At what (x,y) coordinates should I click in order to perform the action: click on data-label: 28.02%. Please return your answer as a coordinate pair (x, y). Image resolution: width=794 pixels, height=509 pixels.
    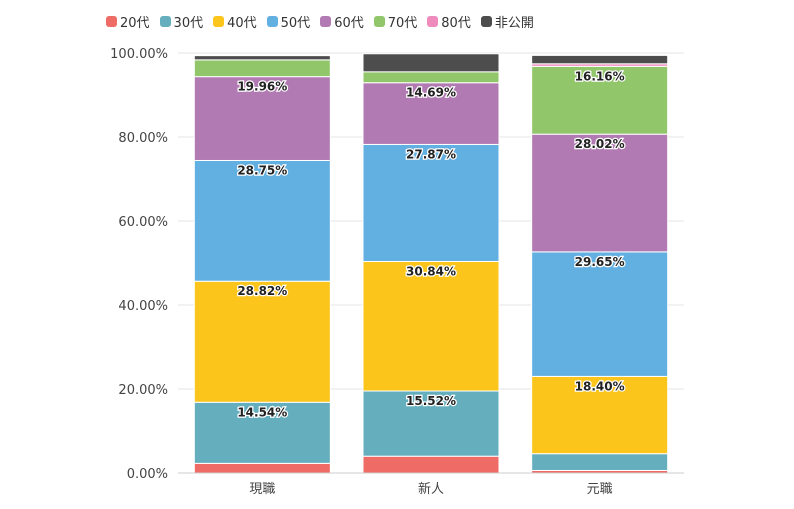
    Looking at the image, I should click on (600, 144).